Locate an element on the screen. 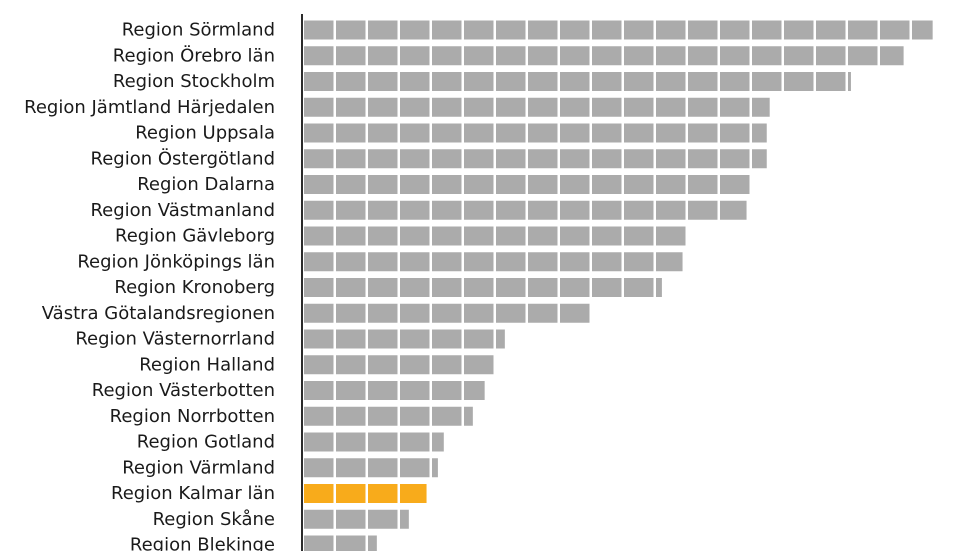 The height and width of the screenshot is (551, 980). category-label-region-stockholm: Region Stockholm is located at coordinates (194, 81).